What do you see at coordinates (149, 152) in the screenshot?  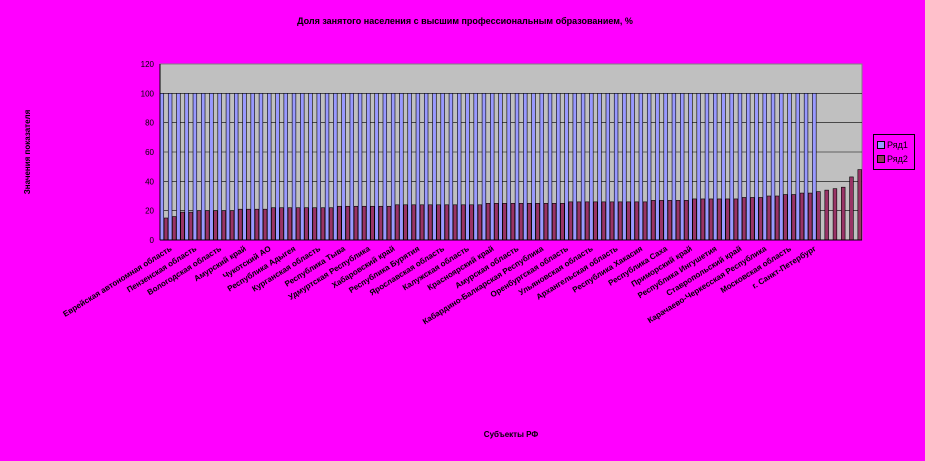 I see `y-tick-label: 60` at bounding box center [149, 152].